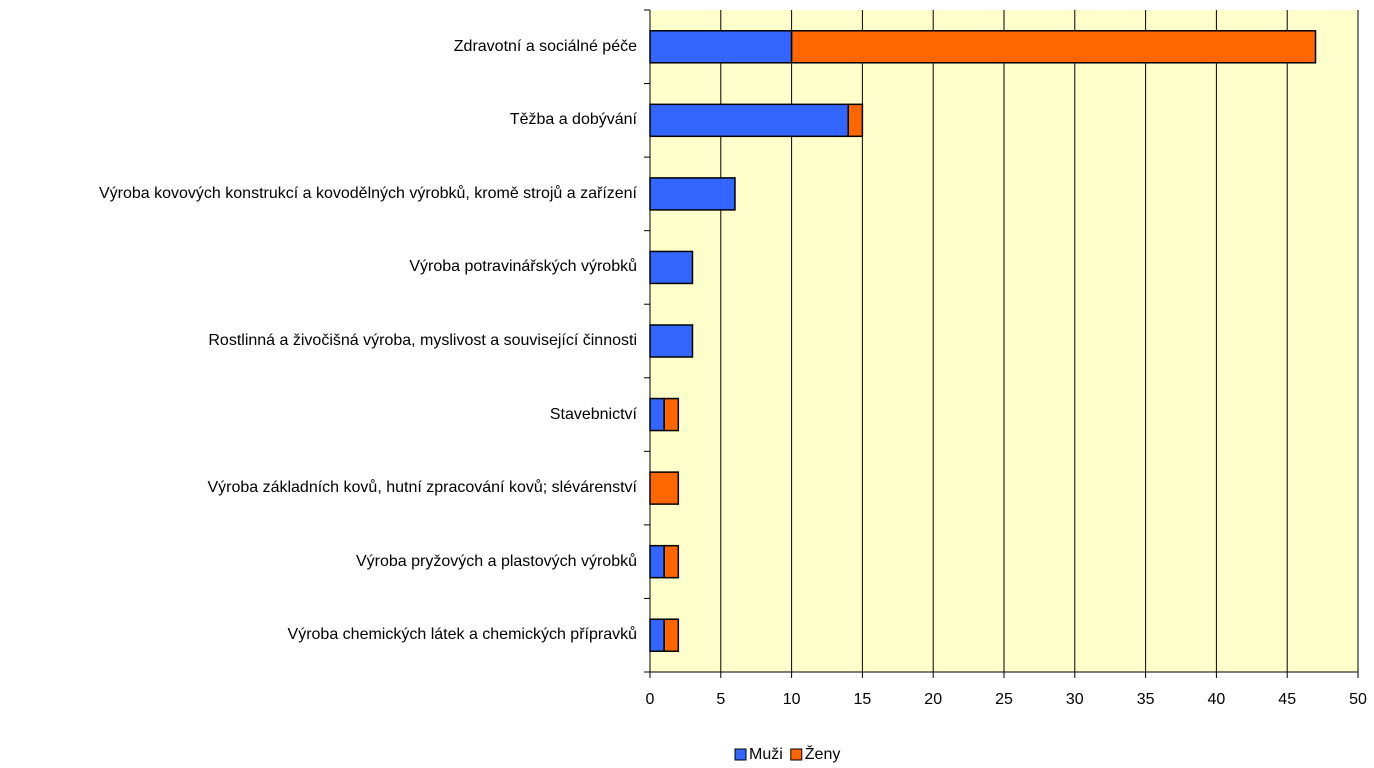 This screenshot has height=768, width=1374. I want to click on x-tick-label: 0, so click(650, 699).